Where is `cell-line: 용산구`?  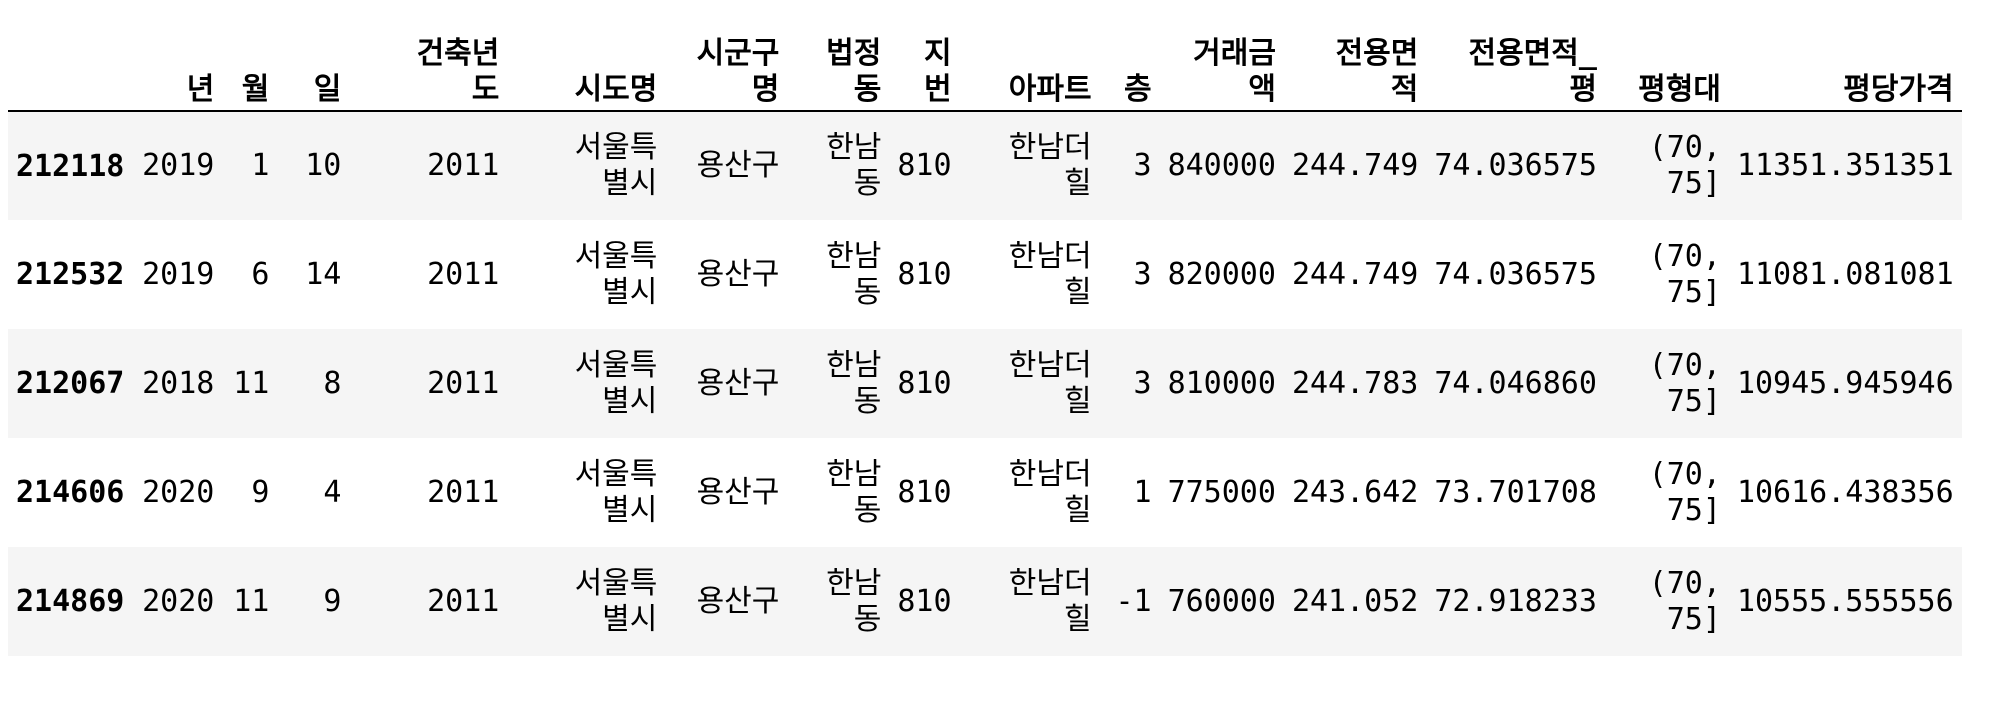 cell-line: 용산구 is located at coordinates (738, 165).